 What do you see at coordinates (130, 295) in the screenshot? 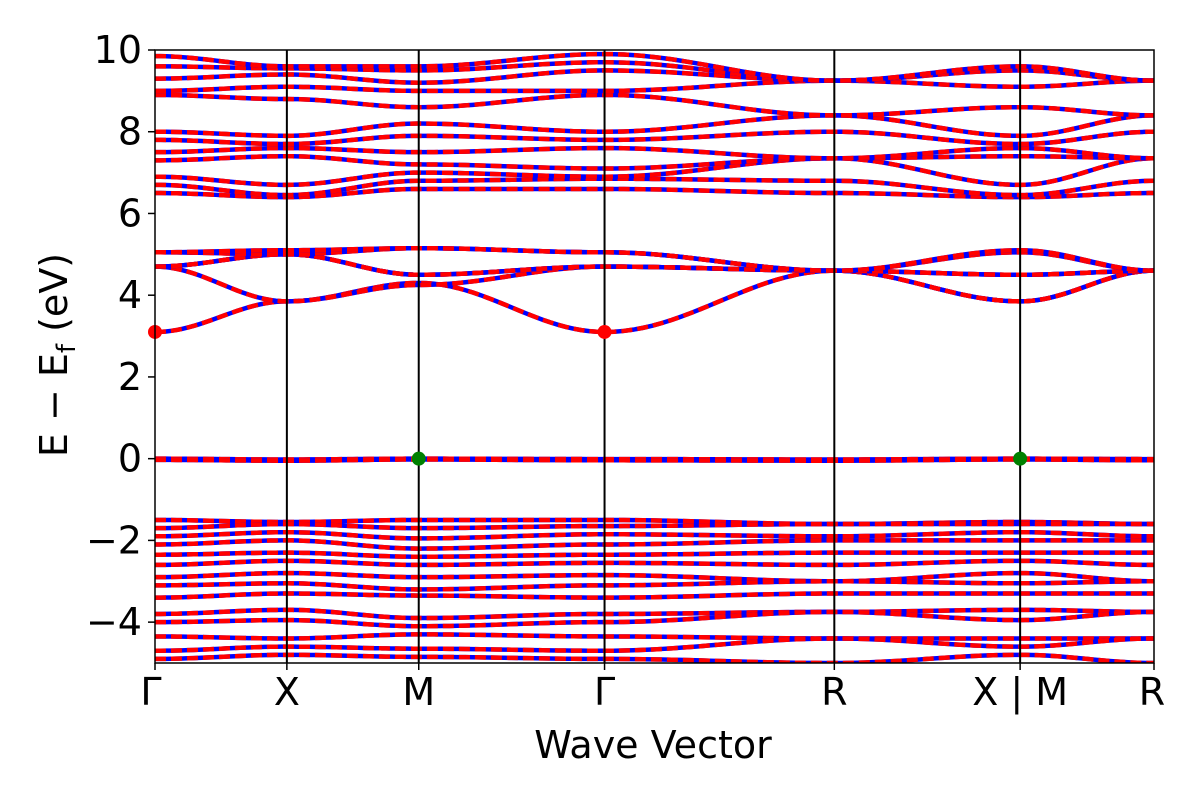
I see `y-tick-label: 4` at bounding box center [130, 295].